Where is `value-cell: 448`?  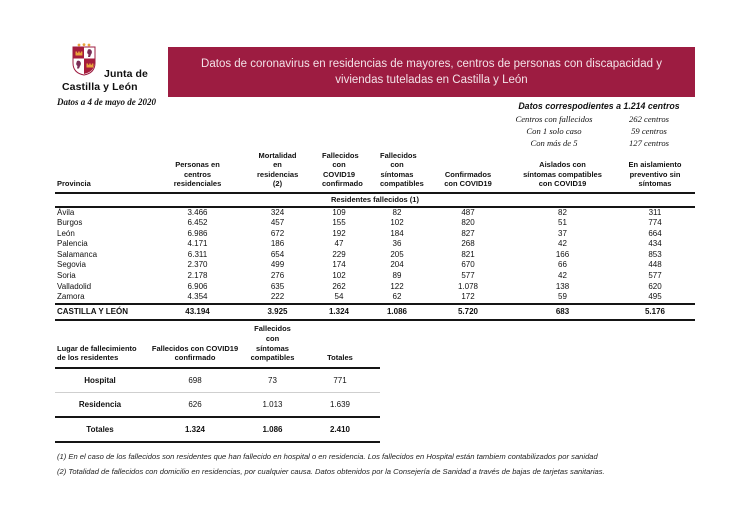 value-cell: 448 is located at coordinates (655, 265).